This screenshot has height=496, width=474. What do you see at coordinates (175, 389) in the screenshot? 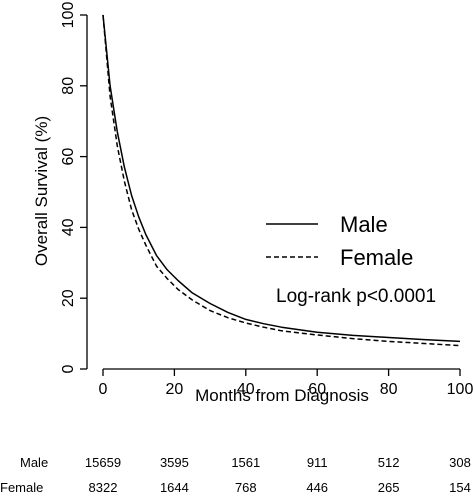
I see `x-tick-label: 20` at bounding box center [175, 389].